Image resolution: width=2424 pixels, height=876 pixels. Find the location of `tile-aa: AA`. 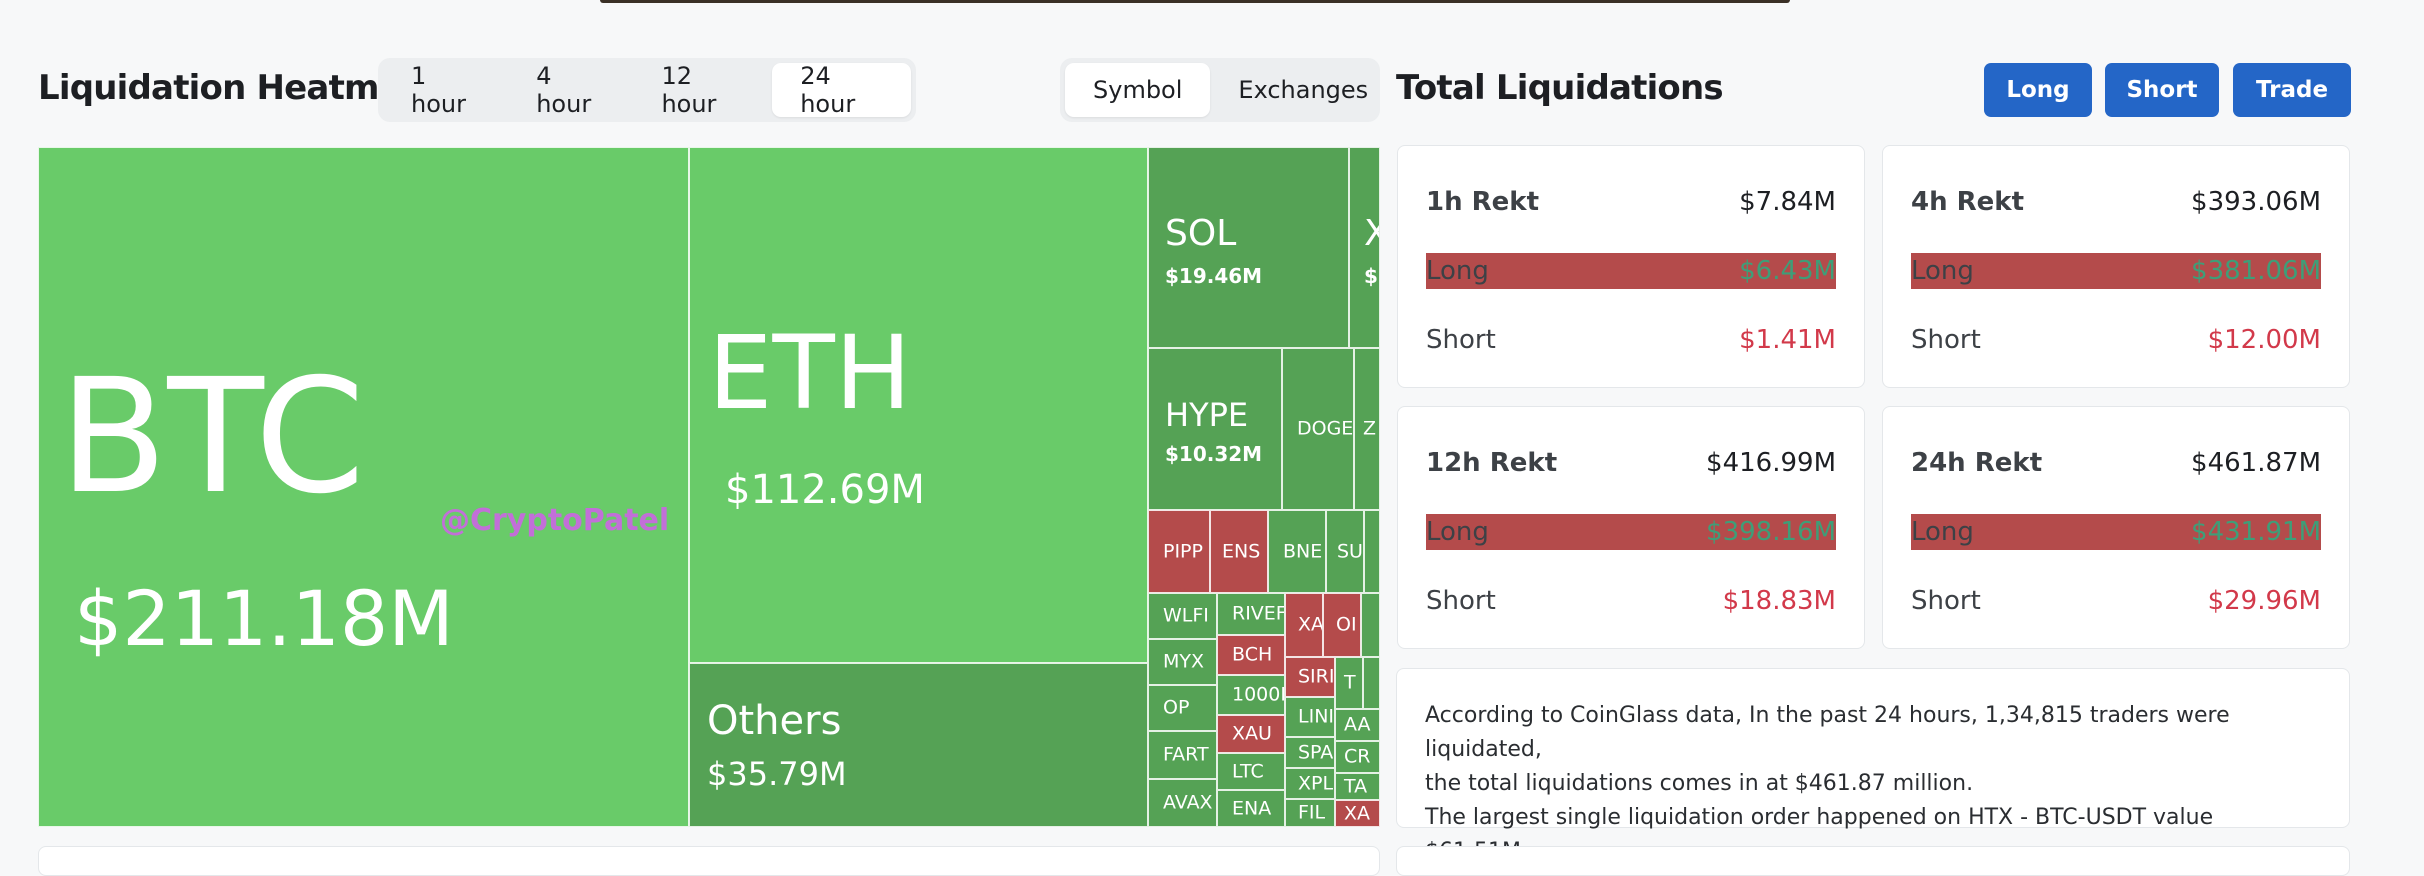

tile-aa: AA is located at coordinates (1357, 725).